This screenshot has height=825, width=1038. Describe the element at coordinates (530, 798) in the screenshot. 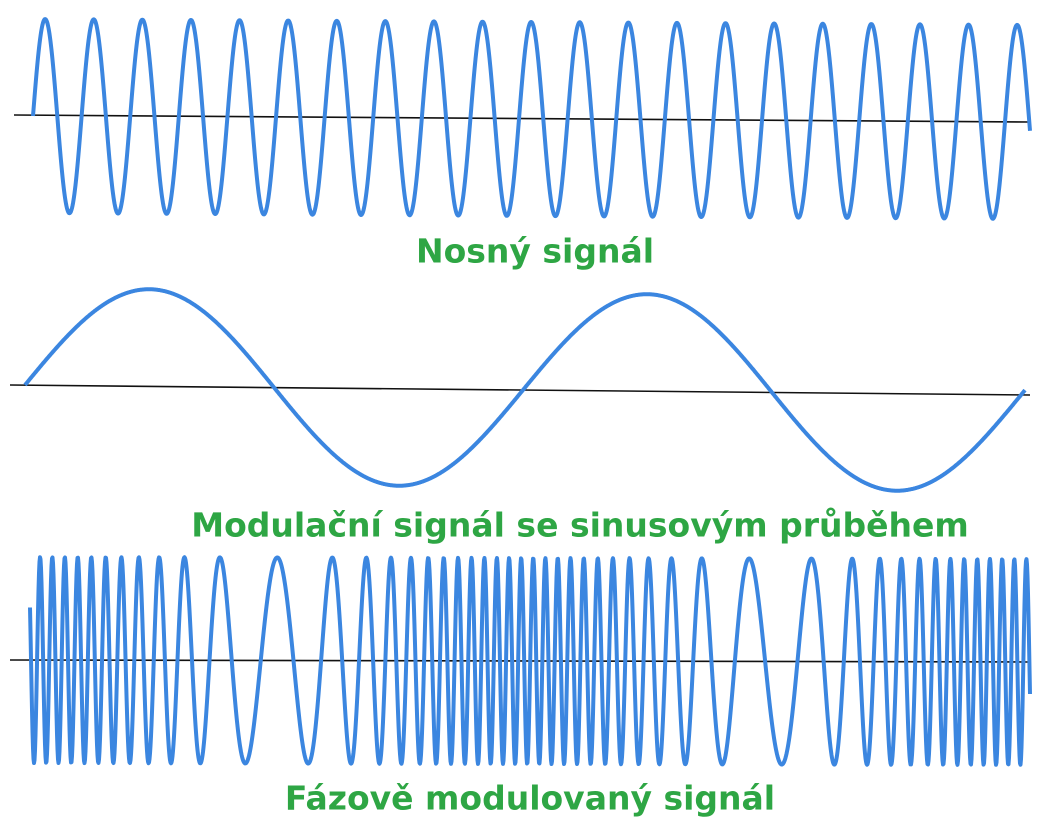

I see `pm-label: Fázově modulovaný signál` at that location.